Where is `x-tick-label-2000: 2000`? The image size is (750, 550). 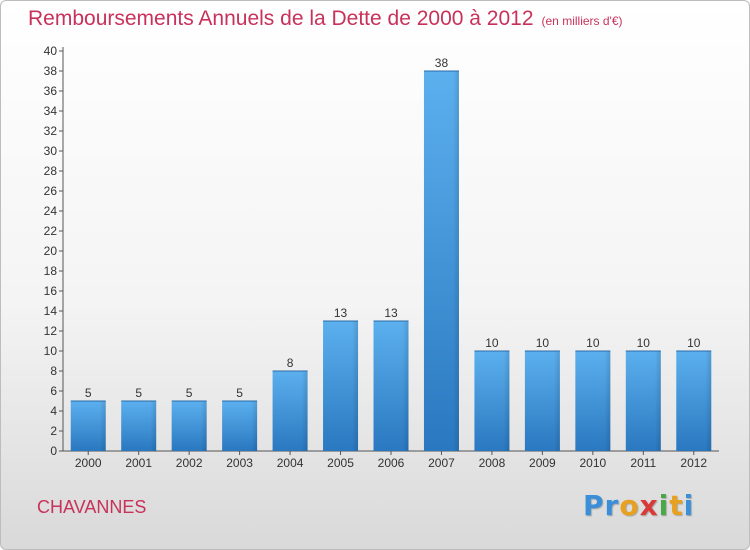
x-tick-label-2000: 2000 is located at coordinates (88, 463).